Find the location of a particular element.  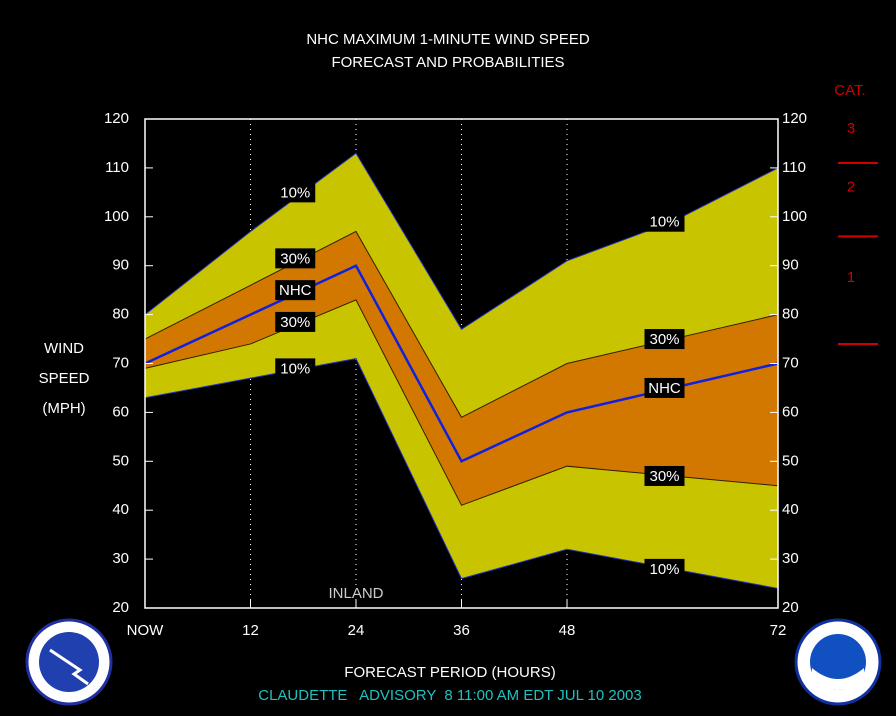

y-axis-label: SPEED is located at coordinates (64, 378).